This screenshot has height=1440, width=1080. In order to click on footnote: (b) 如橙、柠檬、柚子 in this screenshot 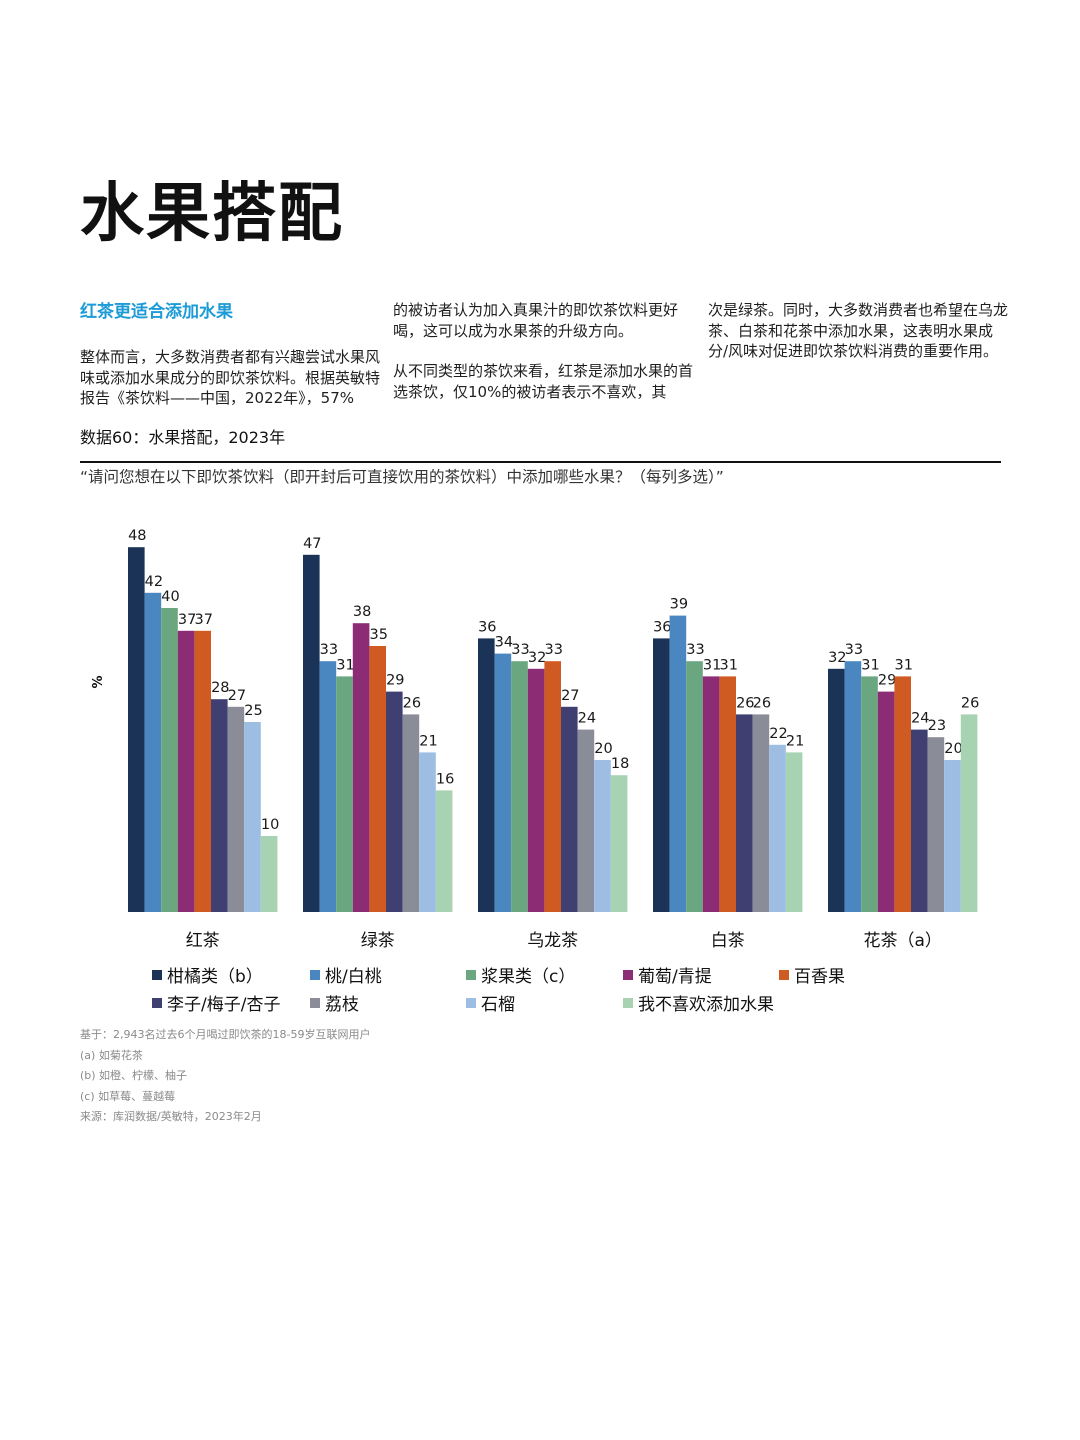, I will do `click(134, 1075)`.